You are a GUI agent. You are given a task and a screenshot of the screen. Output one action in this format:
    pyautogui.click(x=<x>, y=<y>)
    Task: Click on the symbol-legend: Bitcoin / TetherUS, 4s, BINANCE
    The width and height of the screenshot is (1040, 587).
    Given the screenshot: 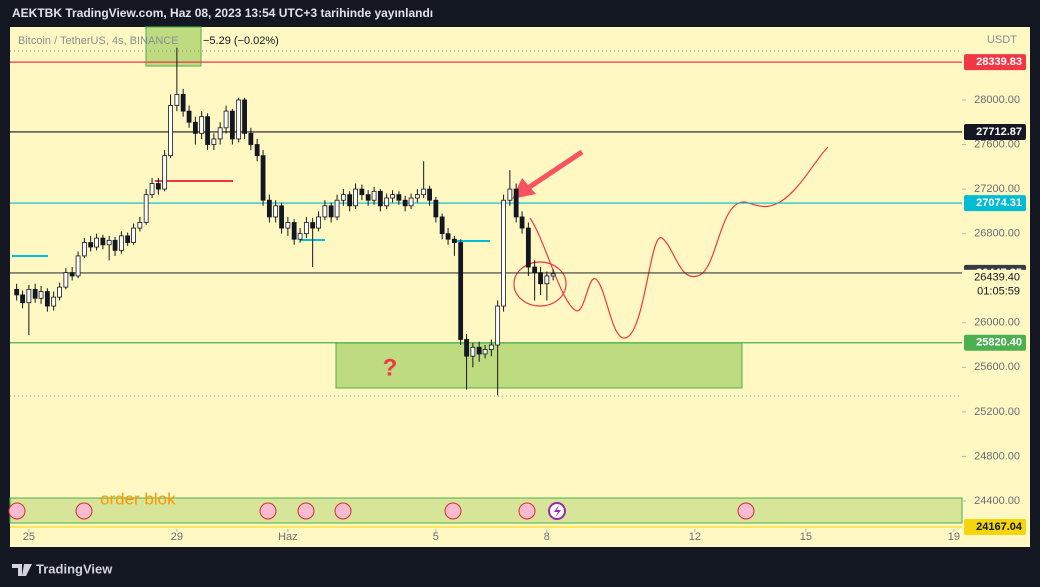 What is the action you would take?
    pyautogui.click(x=98, y=41)
    